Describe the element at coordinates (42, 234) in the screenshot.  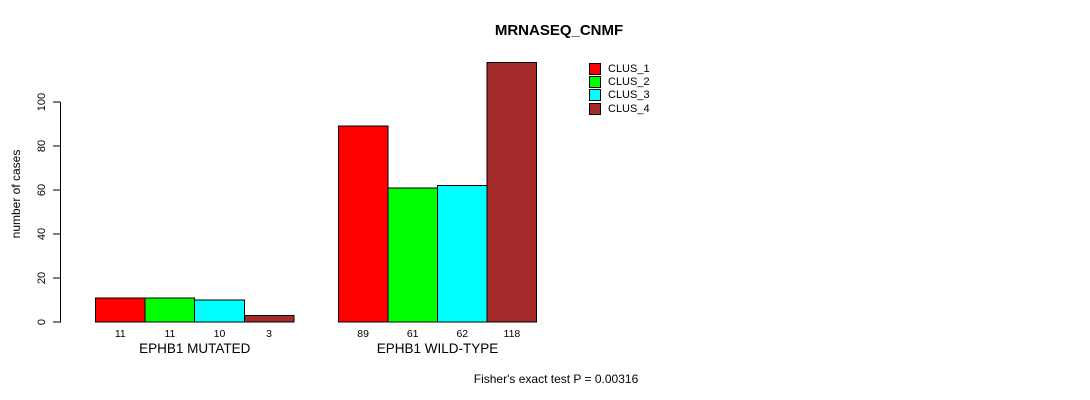
I see `y-tick-label-40: 40` at that location.